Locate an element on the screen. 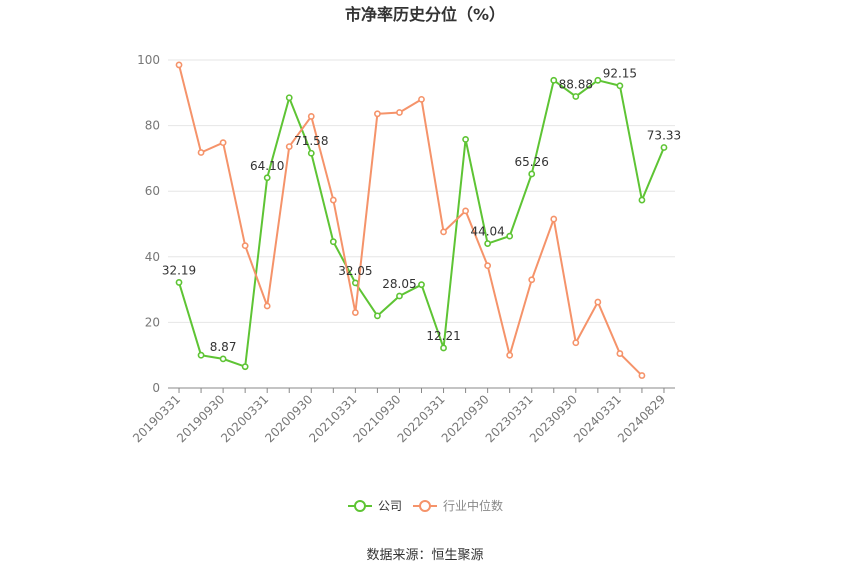 The width and height of the screenshot is (850, 575). chart-title: 市净率历史分位（%） is located at coordinates (425, 14).